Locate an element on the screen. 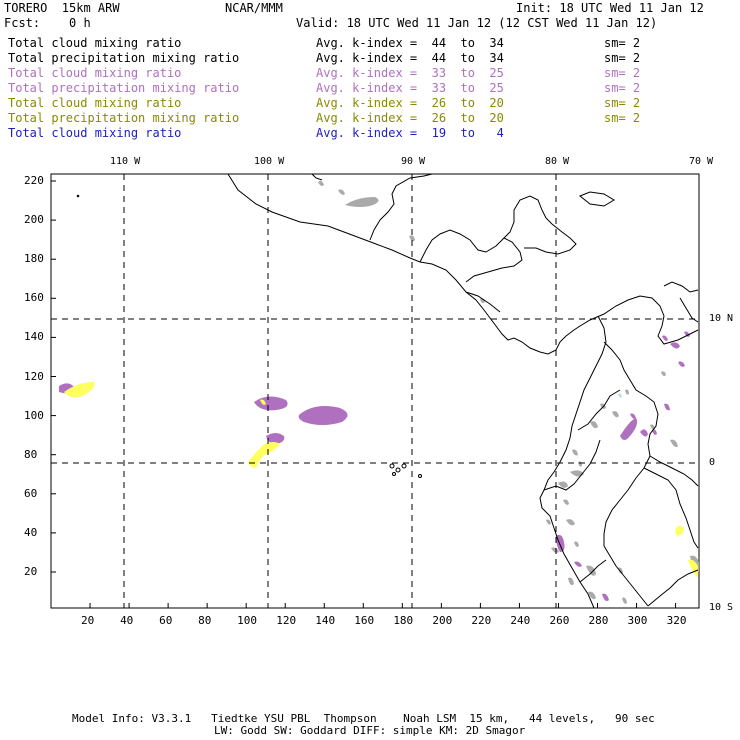 This screenshot has width=740, height=740. y-tick-label: 220 is located at coordinates (34, 180).